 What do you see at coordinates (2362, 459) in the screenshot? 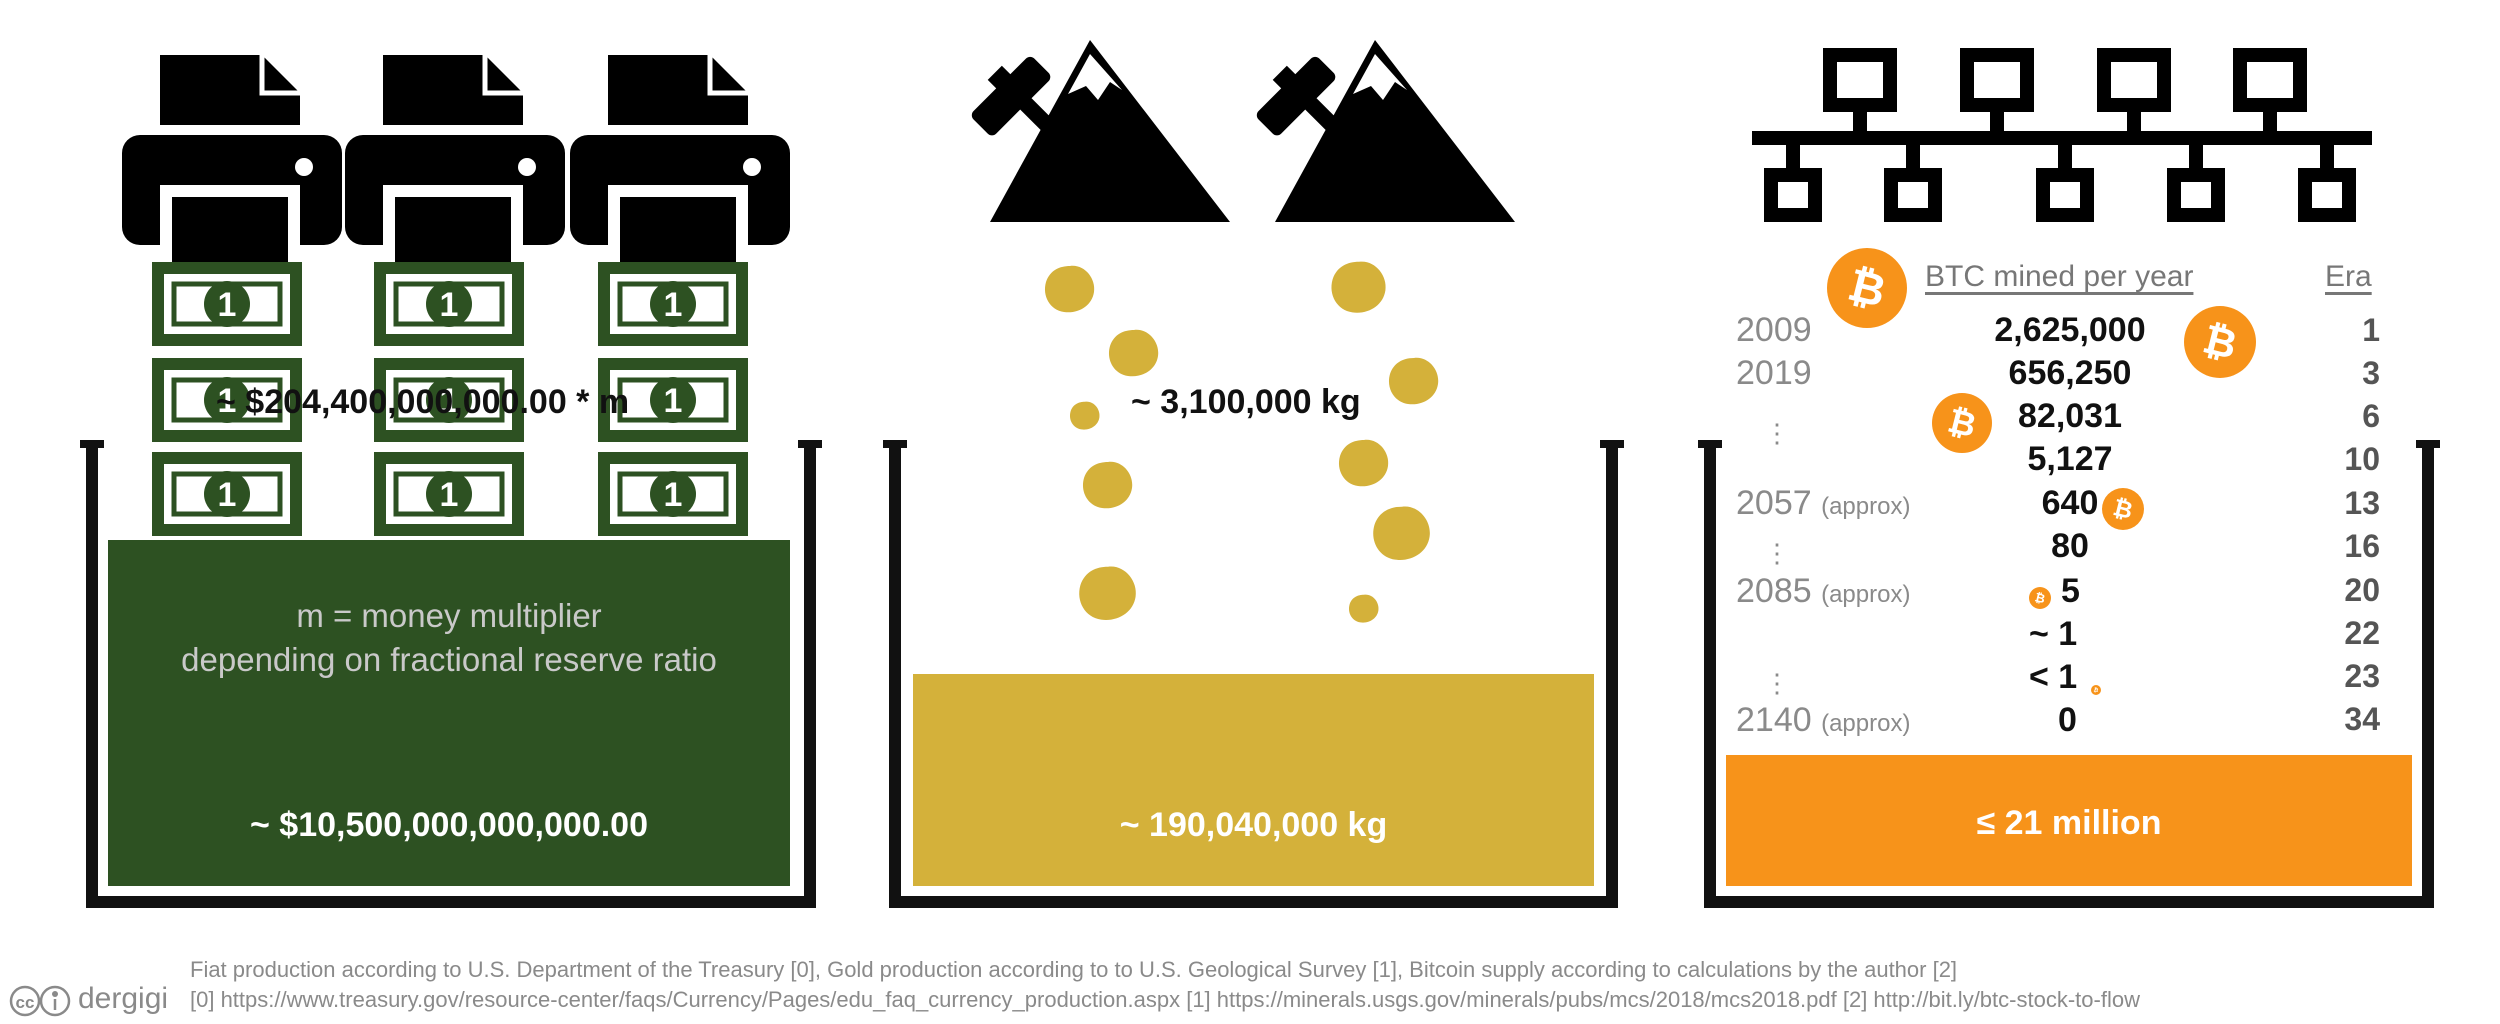
I see `era-cell: 10` at bounding box center [2362, 459].